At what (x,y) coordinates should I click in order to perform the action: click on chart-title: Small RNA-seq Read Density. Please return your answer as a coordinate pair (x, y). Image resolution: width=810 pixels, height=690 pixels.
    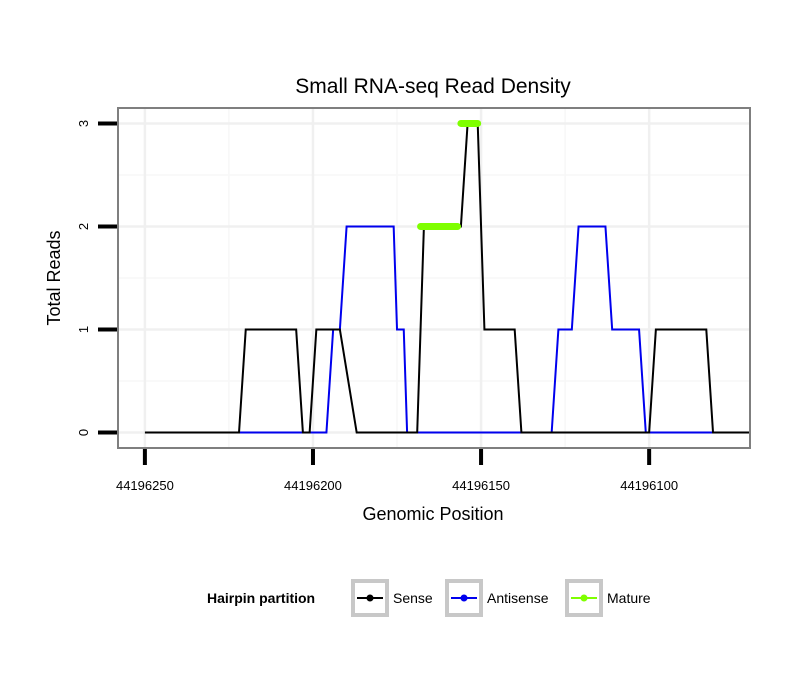
    Looking at the image, I should click on (433, 86).